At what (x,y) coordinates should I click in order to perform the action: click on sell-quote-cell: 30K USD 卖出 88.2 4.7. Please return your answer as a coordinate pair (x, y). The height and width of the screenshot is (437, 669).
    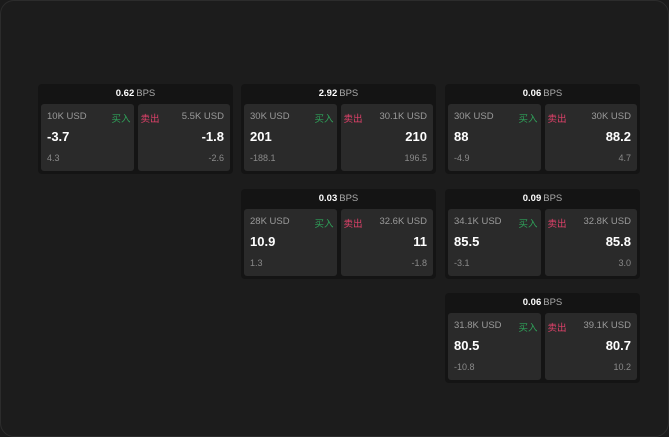
    Looking at the image, I should click on (590, 137).